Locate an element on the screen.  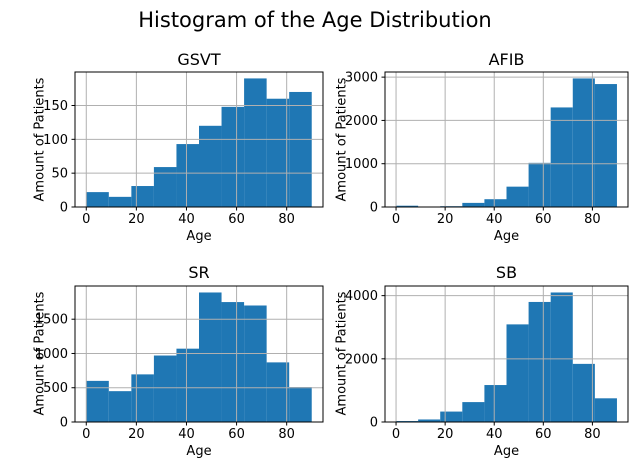
x-axis-label-sr: Age is located at coordinates (199, 451).